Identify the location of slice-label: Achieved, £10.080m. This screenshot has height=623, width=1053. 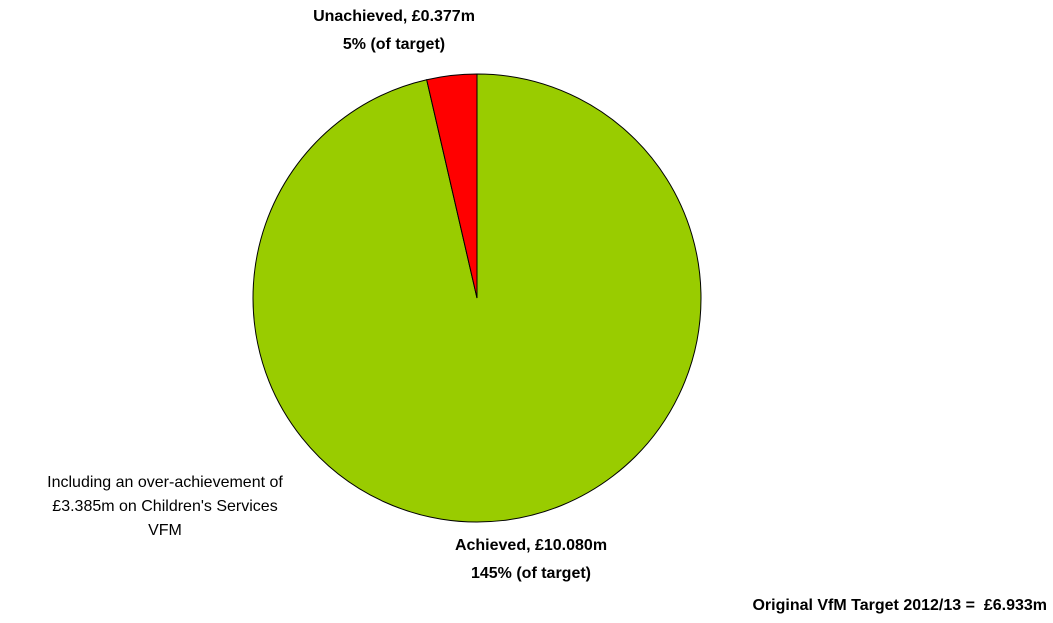
(531, 545).